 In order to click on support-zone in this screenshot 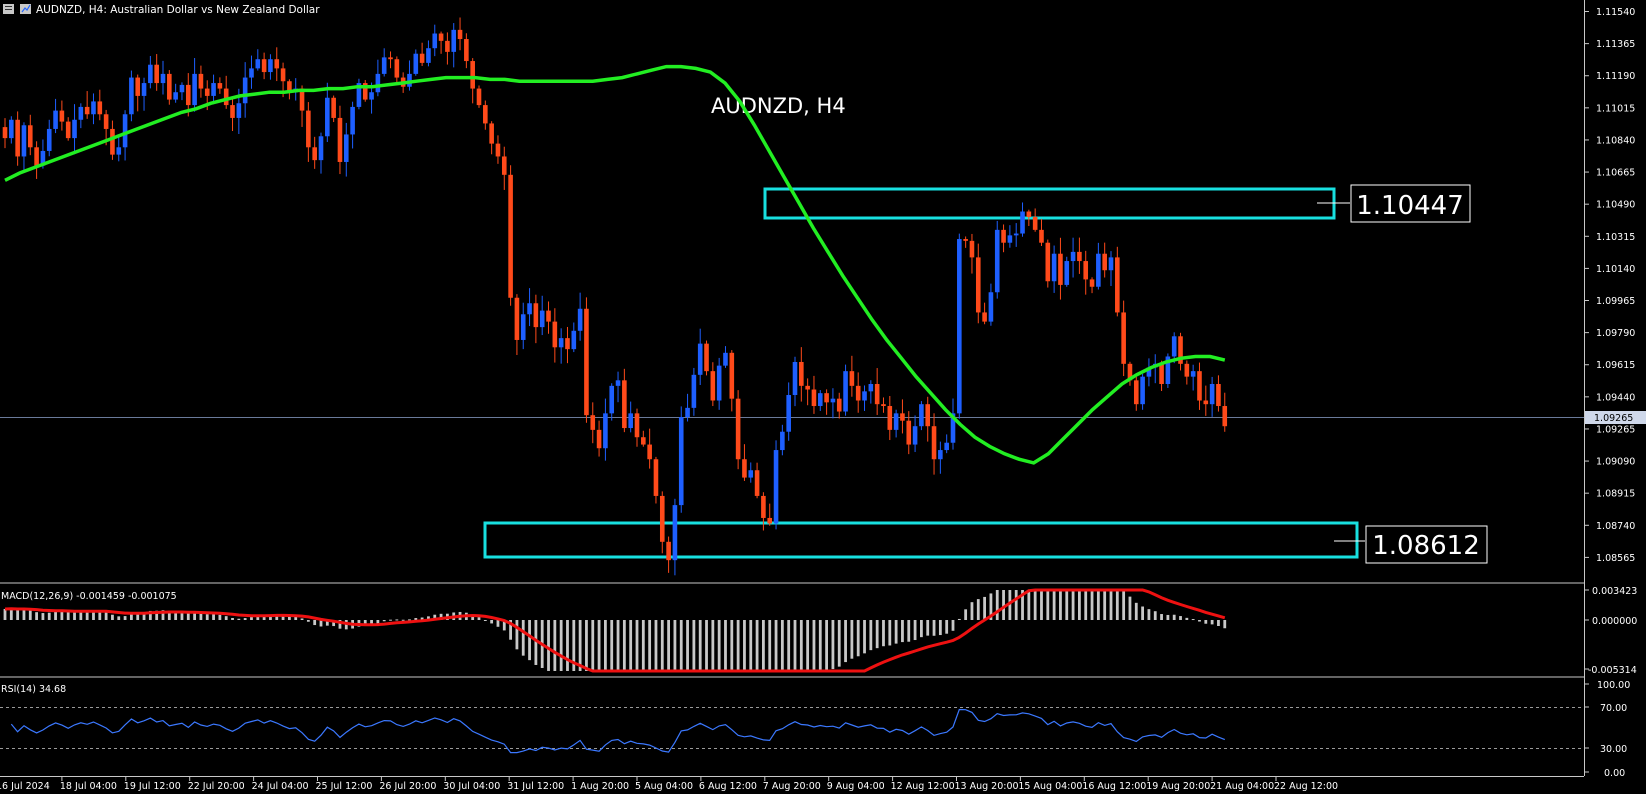, I will do `click(921, 540)`.